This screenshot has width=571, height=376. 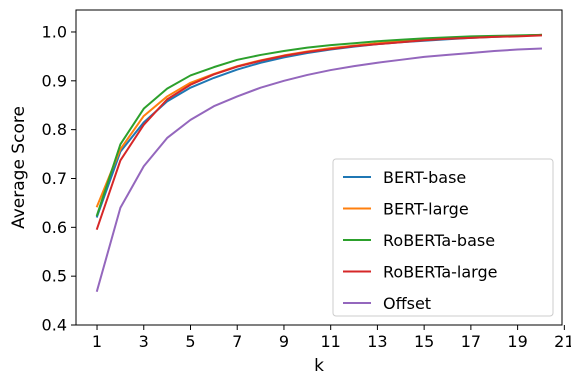 I want to click on x-tick-label: 19, so click(x=517, y=341).